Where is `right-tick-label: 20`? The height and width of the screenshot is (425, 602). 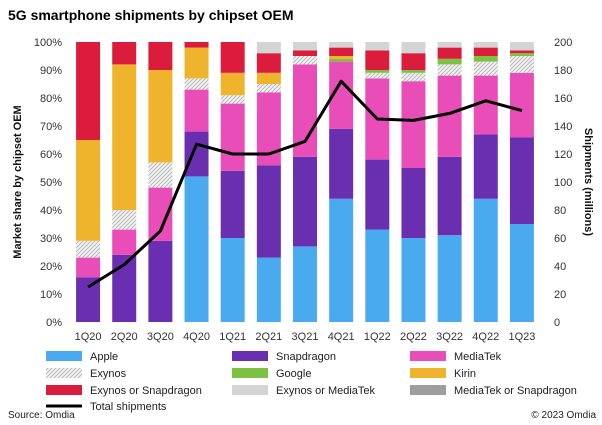 right-tick-label: 20 is located at coordinates (560, 295).